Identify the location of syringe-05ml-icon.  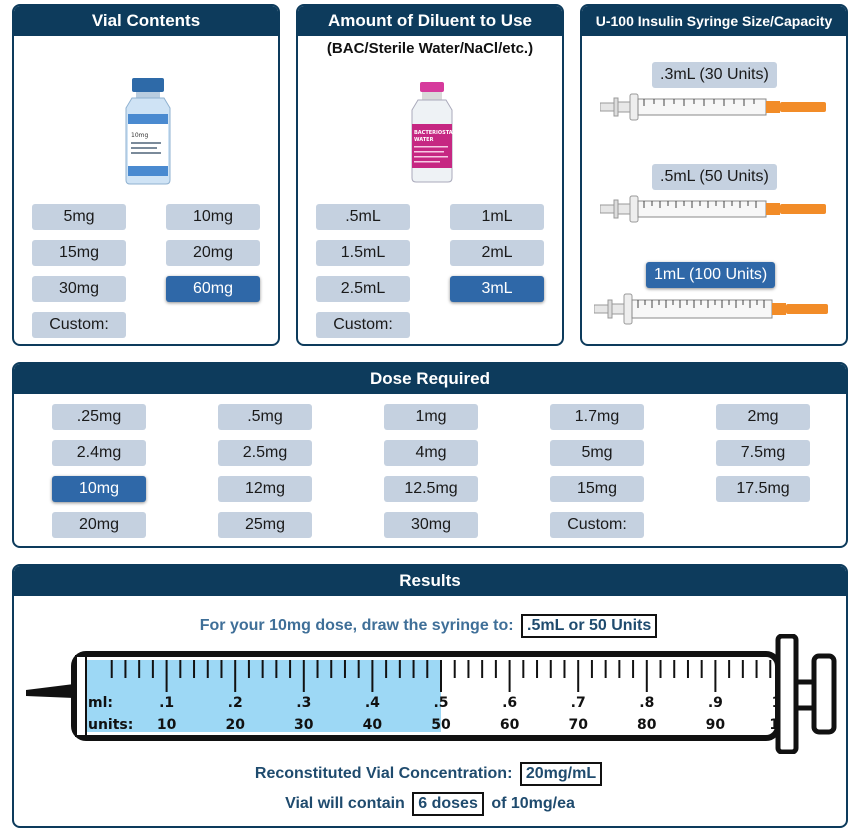
(720, 209).